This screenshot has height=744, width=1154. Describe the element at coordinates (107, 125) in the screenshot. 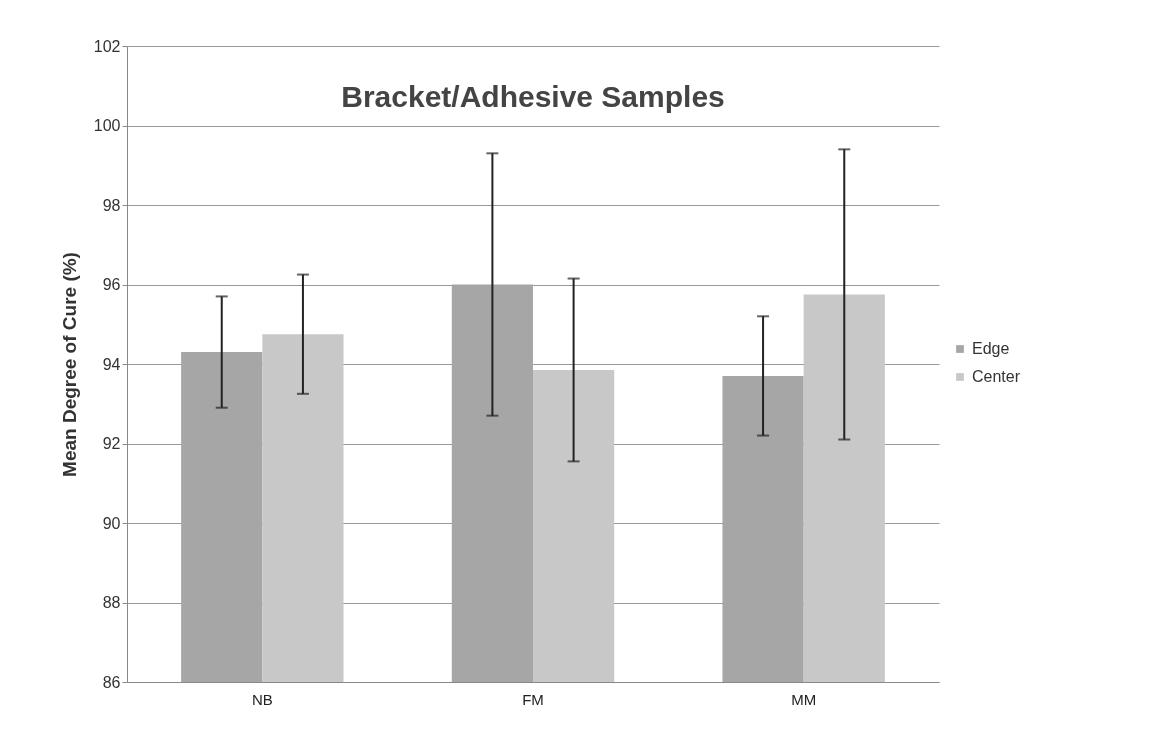

I see `y-tick-label: 100` at that location.